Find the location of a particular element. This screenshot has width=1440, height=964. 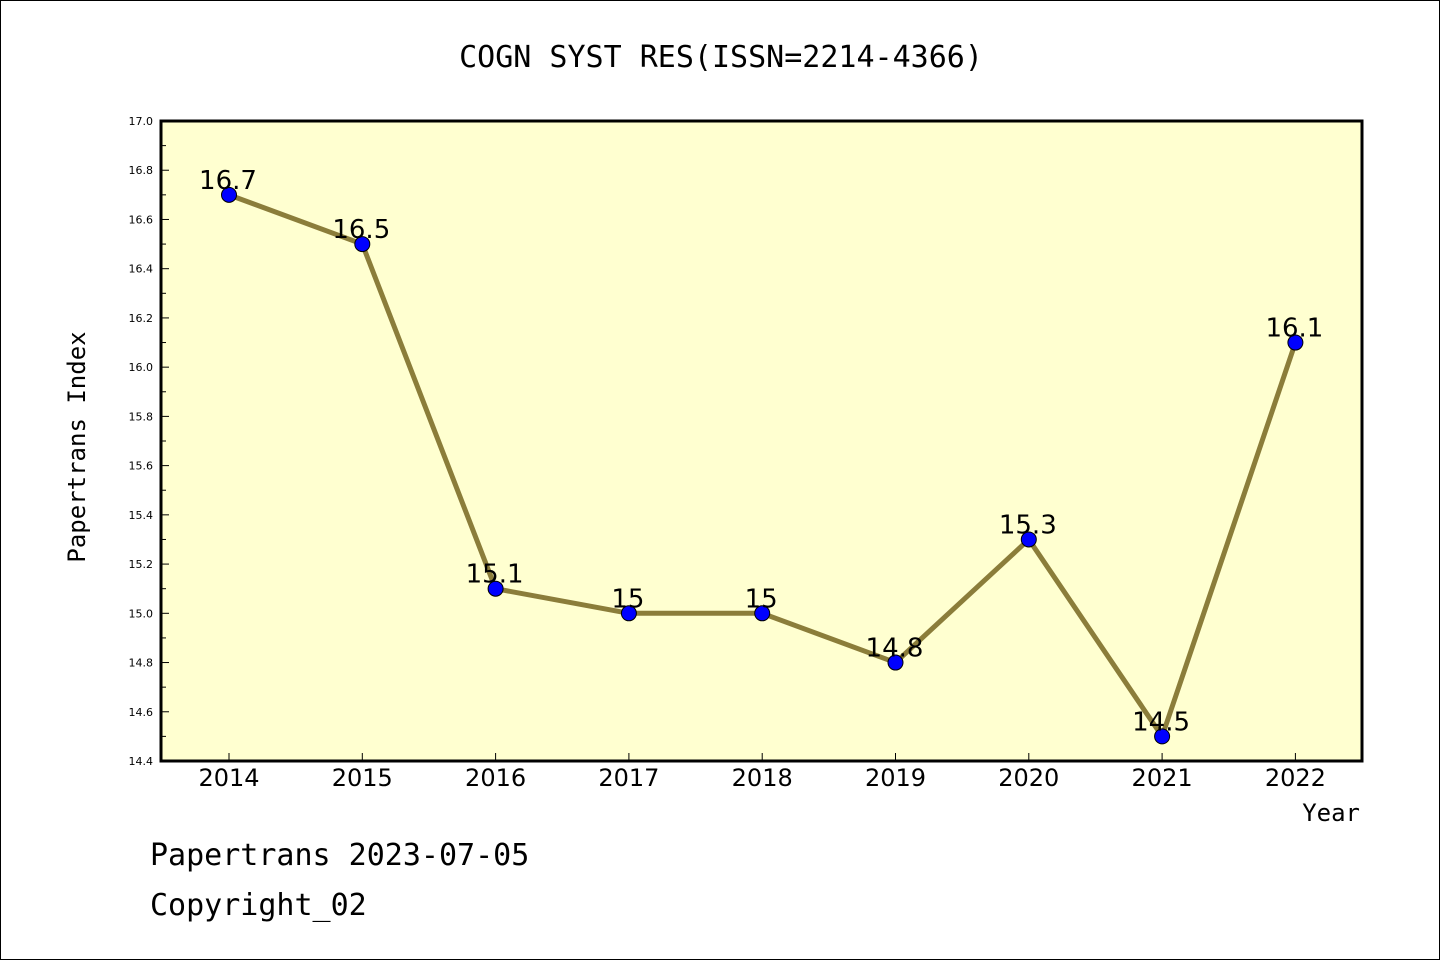

y-tick-label: 14.6 is located at coordinates (141, 712).